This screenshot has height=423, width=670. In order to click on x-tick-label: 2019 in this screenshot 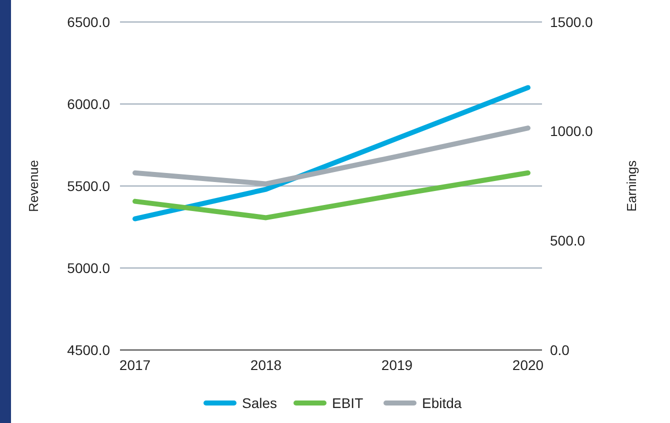, I will do `click(397, 365)`.